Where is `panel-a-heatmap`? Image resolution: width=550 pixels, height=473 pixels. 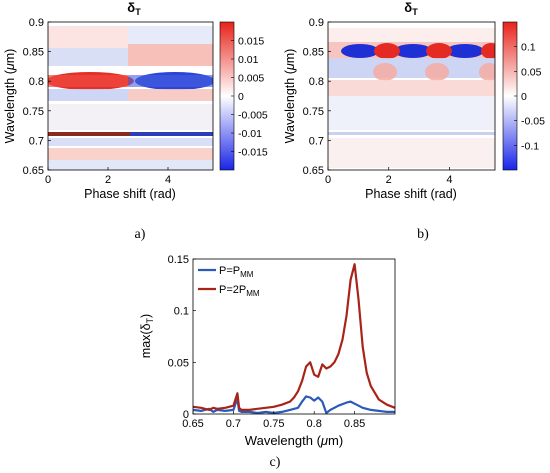
panel-a-heatmap is located at coordinates (130, 96).